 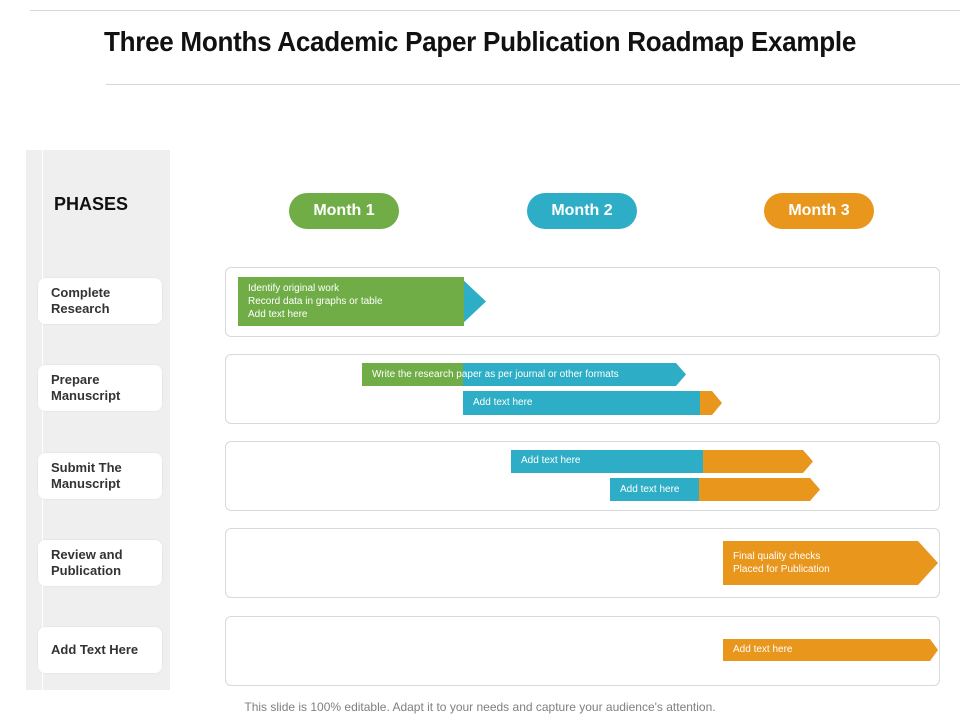 I want to click on month-2-pill: Month 2, so click(x=582, y=211).